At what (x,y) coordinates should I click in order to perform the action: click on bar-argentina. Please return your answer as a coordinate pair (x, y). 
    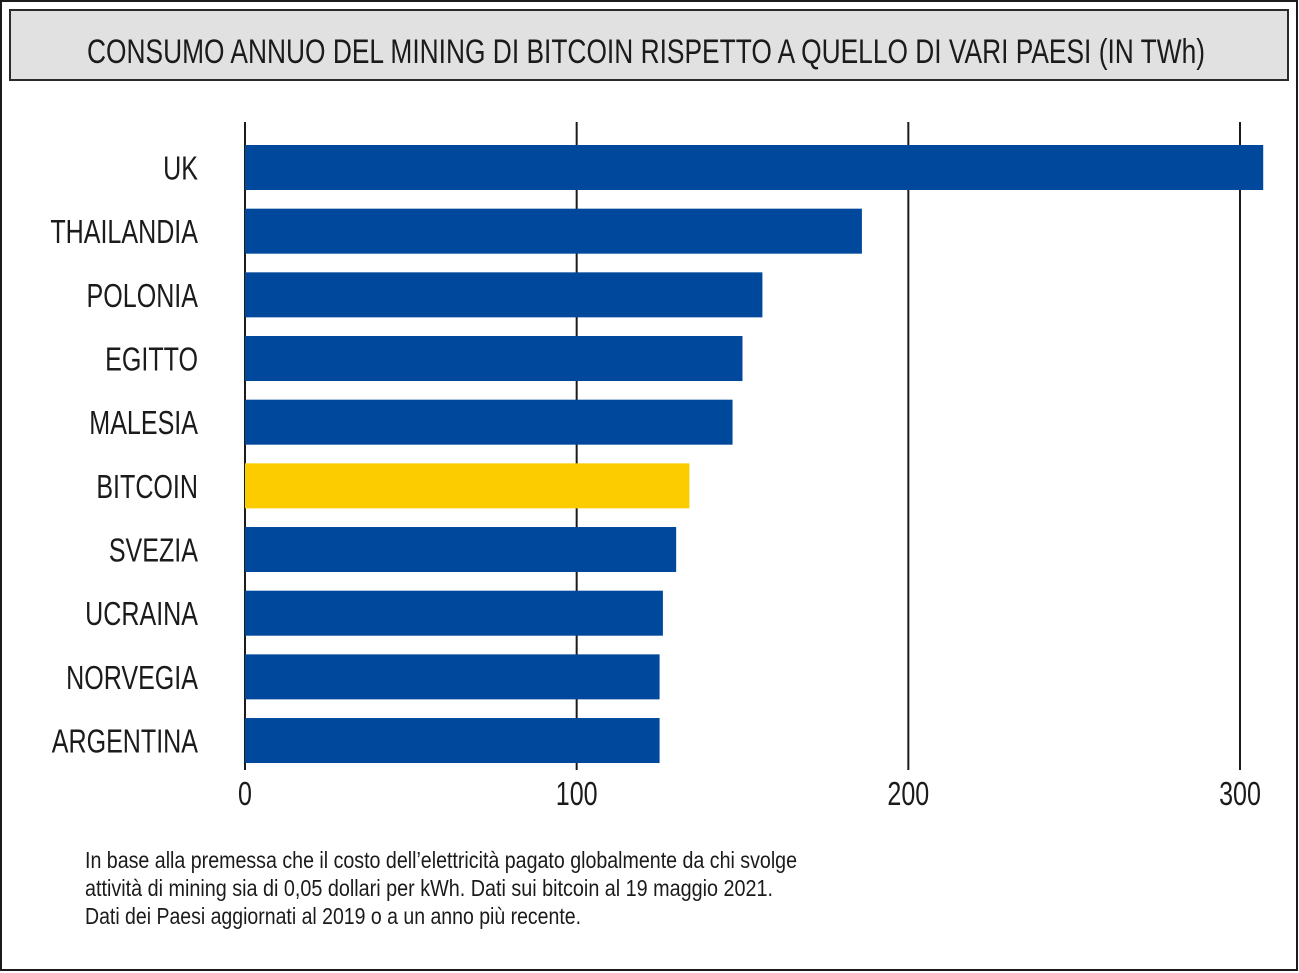
    Looking at the image, I should click on (452, 741).